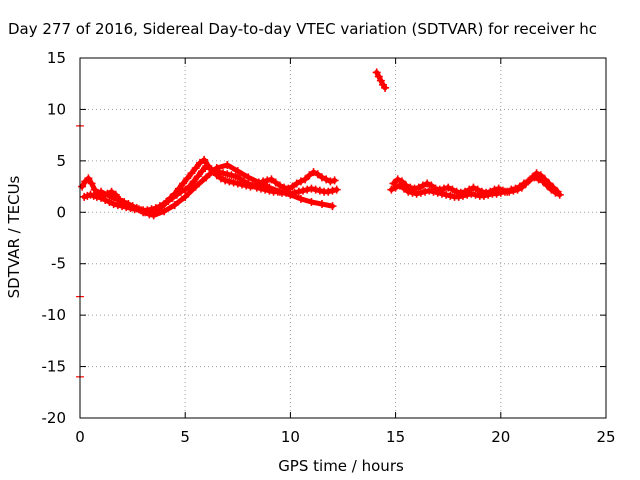 This screenshot has height=480, width=640. What do you see at coordinates (54, 418) in the screenshot?
I see `y-tick-label: -20` at bounding box center [54, 418].